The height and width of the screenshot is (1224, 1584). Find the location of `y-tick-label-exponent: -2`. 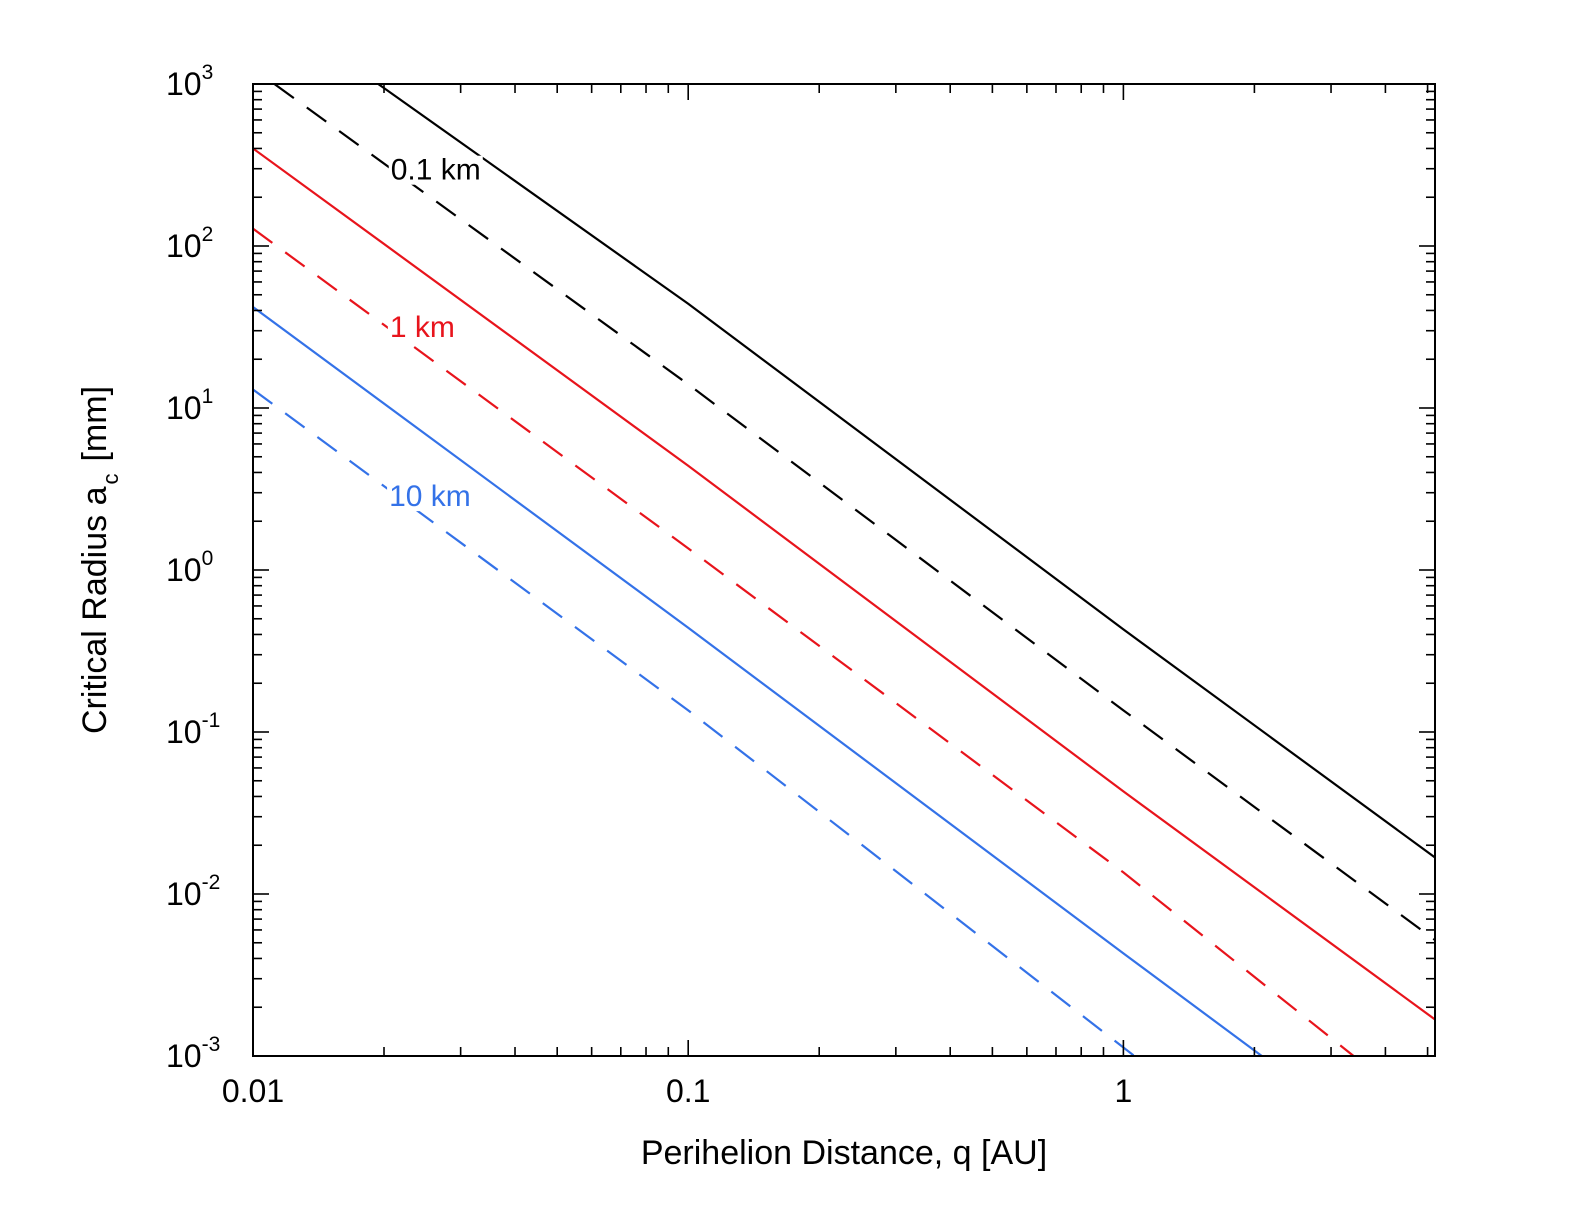

y-tick-label-exponent: -2 is located at coordinates (211, 882).